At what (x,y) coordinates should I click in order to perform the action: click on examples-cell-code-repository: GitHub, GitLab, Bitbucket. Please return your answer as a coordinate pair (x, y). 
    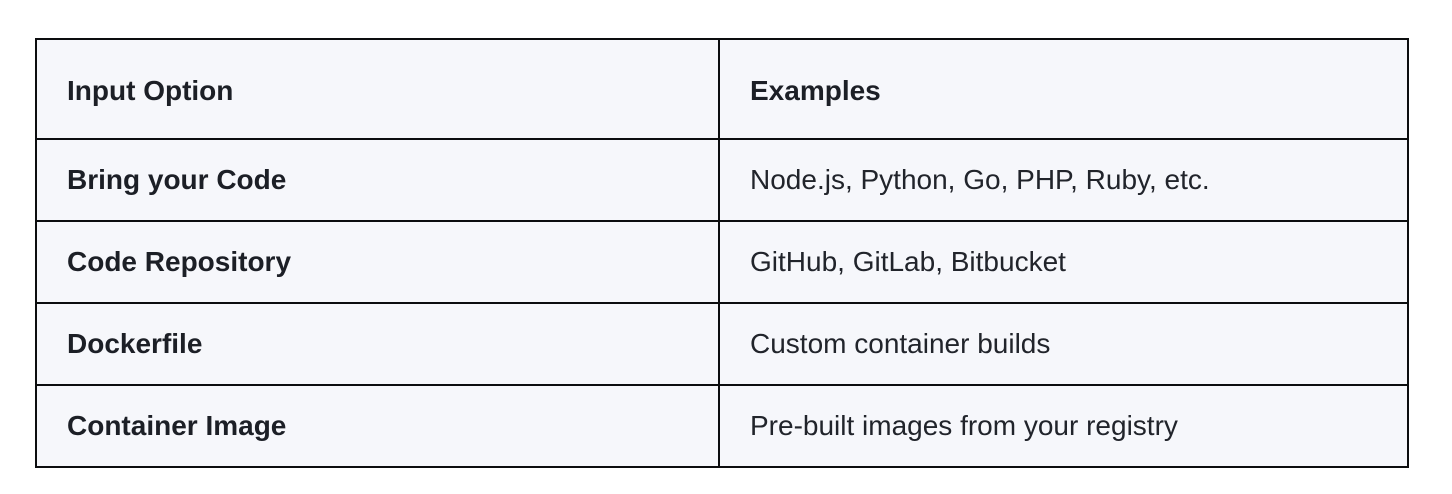
    Looking at the image, I should click on (1063, 262).